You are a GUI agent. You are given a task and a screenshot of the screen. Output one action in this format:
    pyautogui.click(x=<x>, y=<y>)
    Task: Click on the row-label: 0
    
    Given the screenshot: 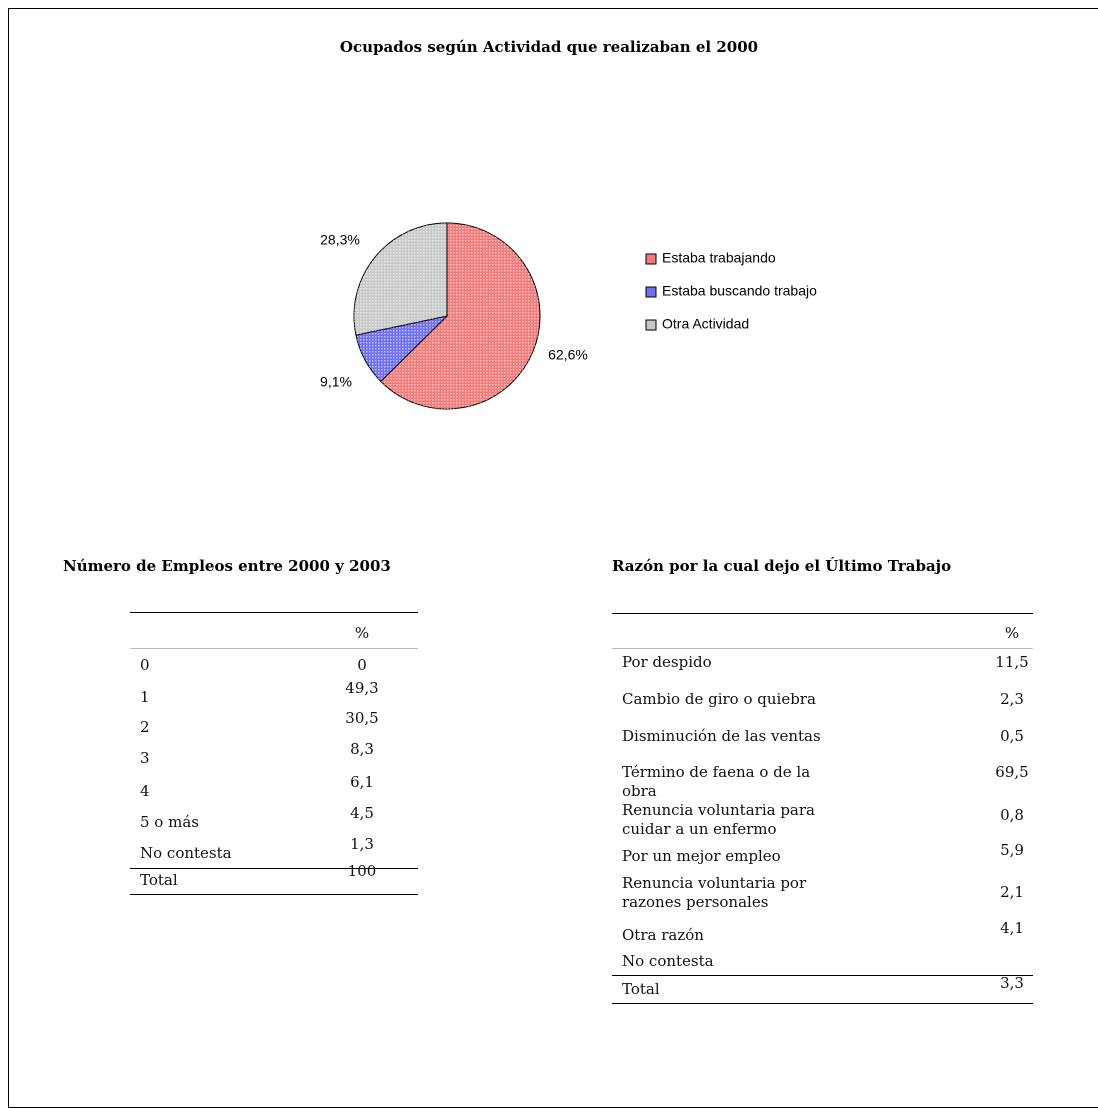 What is the action you would take?
    pyautogui.click(x=145, y=665)
    